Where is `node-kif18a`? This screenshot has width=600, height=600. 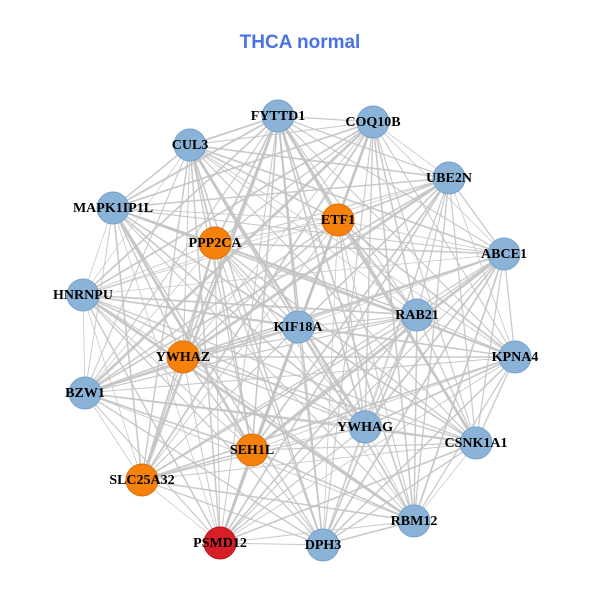 node-kif18a is located at coordinates (298, 327).